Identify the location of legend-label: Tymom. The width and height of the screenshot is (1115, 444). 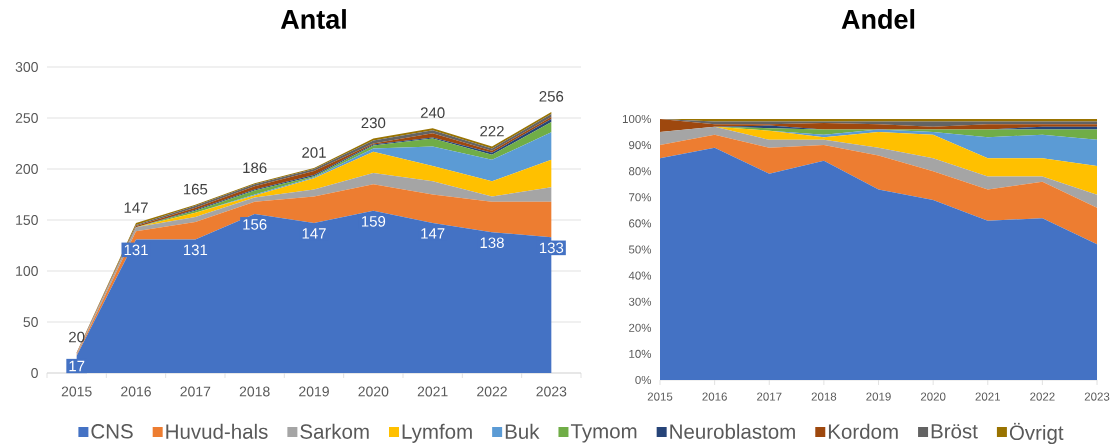
(603, 433).